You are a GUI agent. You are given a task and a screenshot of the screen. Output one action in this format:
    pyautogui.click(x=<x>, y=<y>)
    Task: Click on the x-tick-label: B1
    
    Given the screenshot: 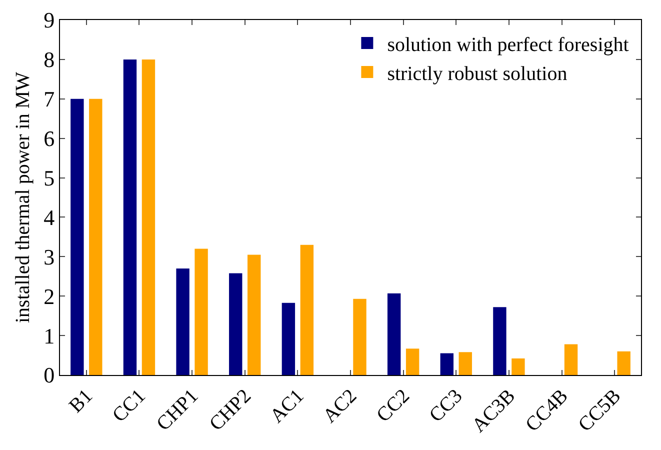 What is the action you would take?
    pyautogui.click(x=81, y=401)
    